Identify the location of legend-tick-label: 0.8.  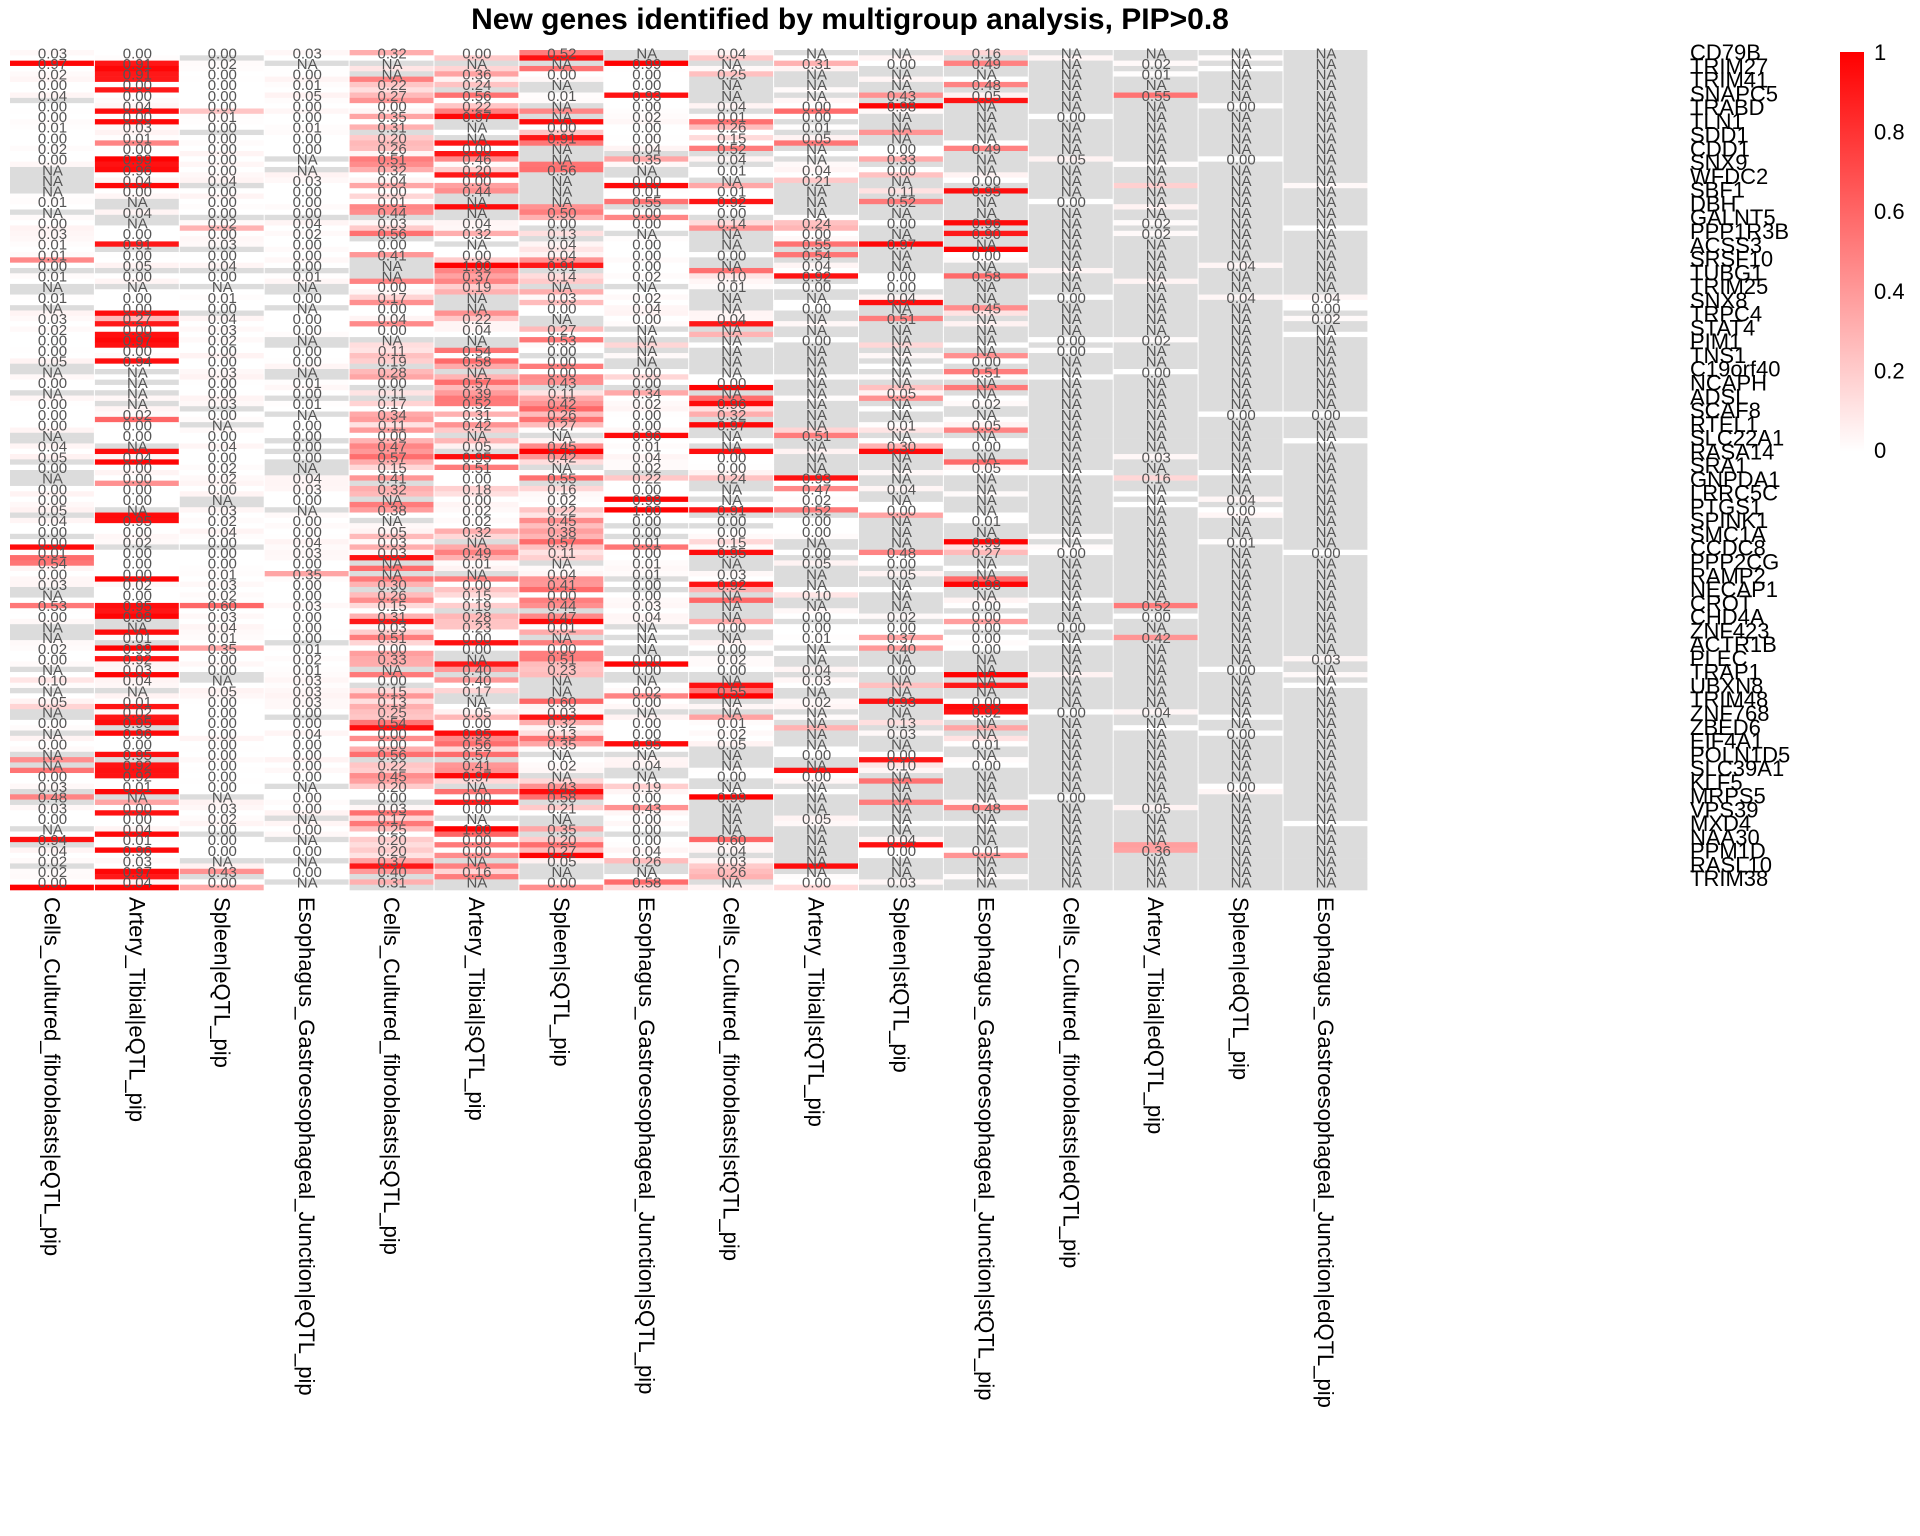
(1889, 132).